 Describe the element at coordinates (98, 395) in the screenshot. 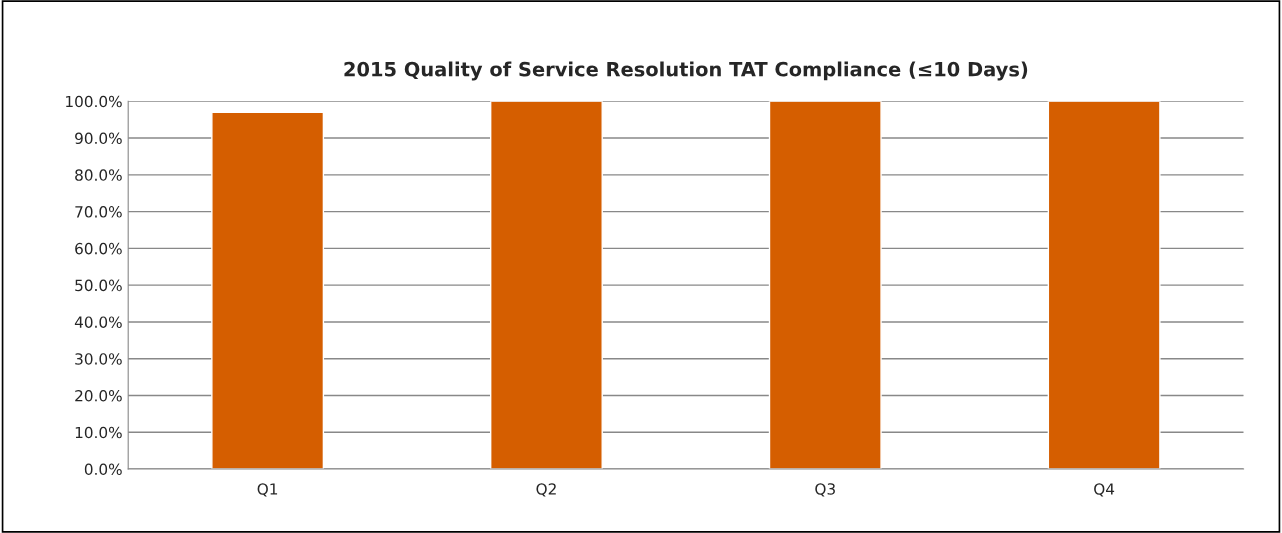

I see `y-tick-label: 20.0%` at that location.